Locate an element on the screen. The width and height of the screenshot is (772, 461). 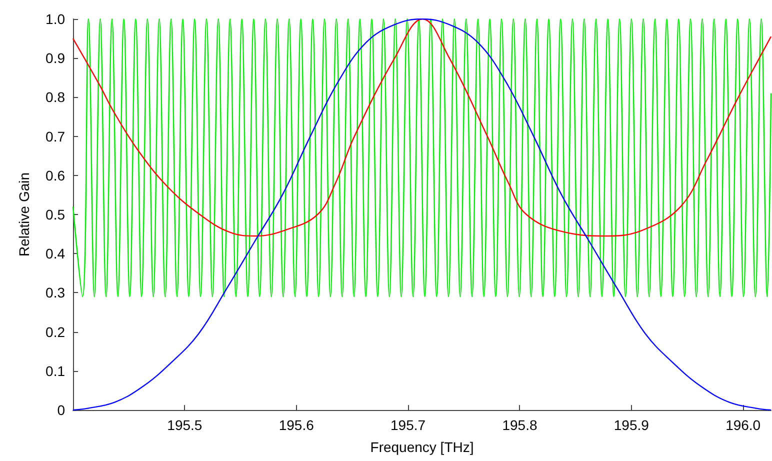
y-tick-label: 0.3 is located at coordinates (56, 292).